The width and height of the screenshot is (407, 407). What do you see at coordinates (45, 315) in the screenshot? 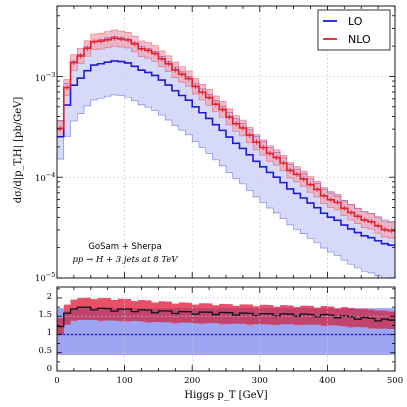
I see `ratio-y-tick-1.5: 1.5` at bounding box center [45, 315].